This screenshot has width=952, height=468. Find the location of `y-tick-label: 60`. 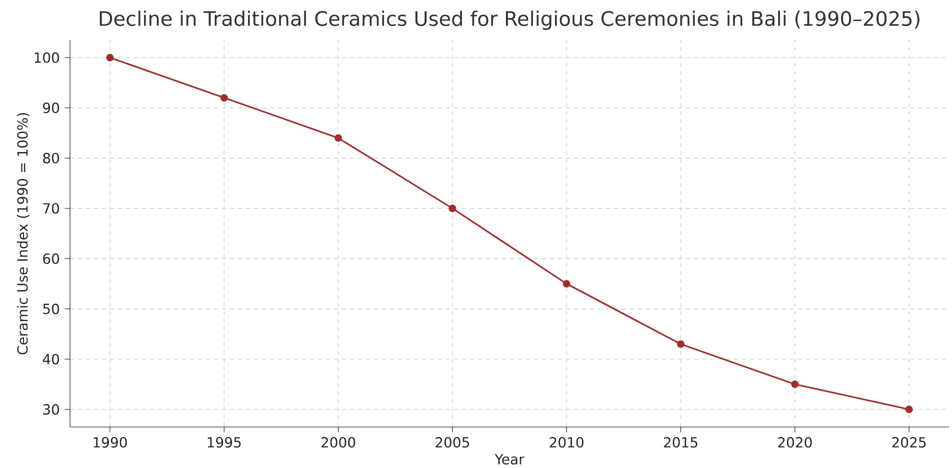

y-tick-label: 60 is located at coordinates (51, 258).